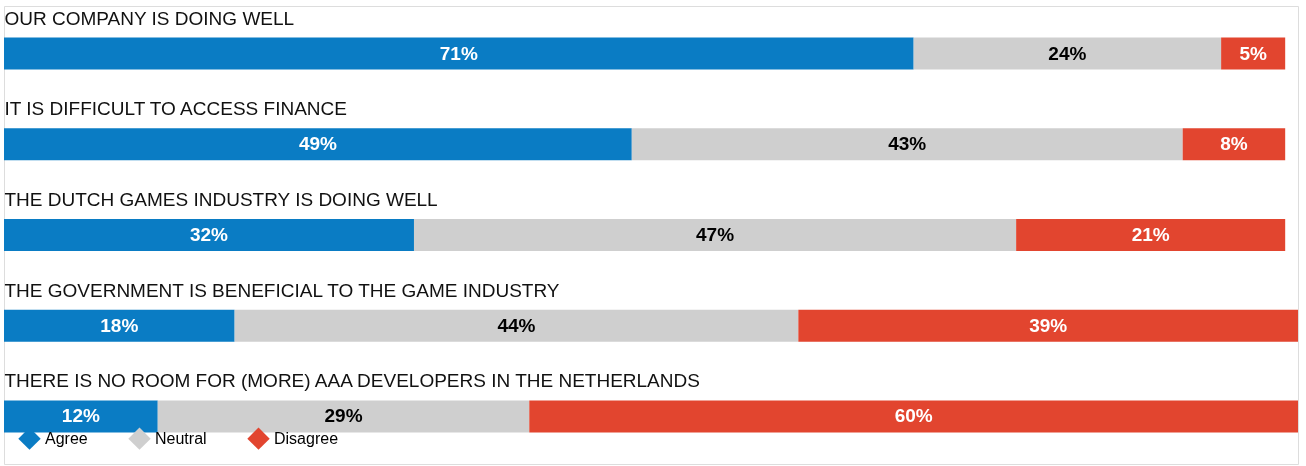 Image resolution: width=1306 pixels, height=466 pixels. What do you see at coordinates (306, 438) in the screenshot?
I see `legend-label: Disagree` at bounding box center [306, 438].